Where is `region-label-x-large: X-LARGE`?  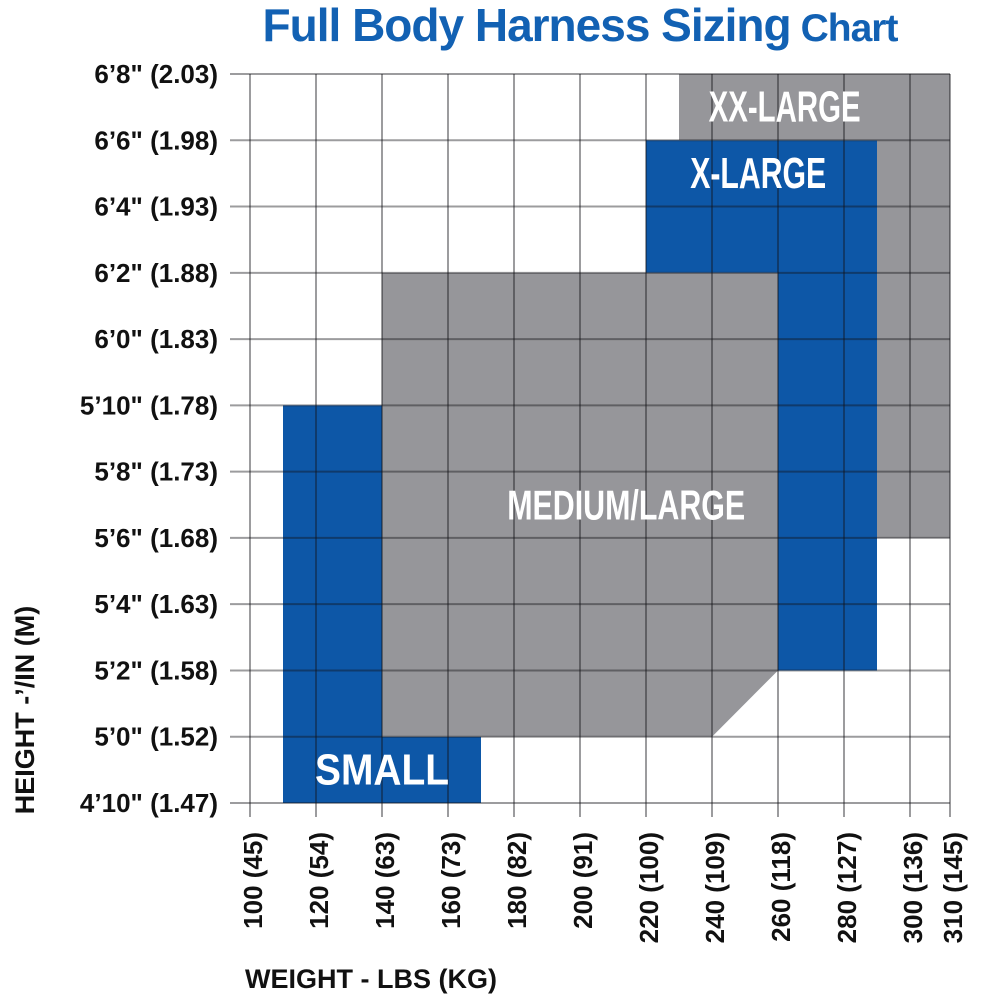
region-label-x-large: X-LARGE is located at coordinates (758, 173).